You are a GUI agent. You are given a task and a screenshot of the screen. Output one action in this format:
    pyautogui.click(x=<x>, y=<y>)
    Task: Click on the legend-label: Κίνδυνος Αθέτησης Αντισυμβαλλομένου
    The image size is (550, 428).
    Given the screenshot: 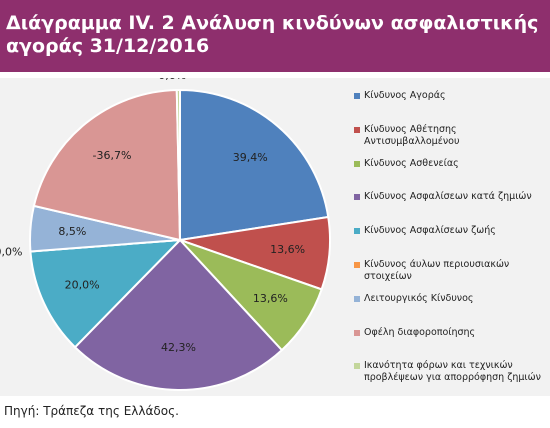 What is the action you would take?
    pyautogui.click(x=412, y=135)
    